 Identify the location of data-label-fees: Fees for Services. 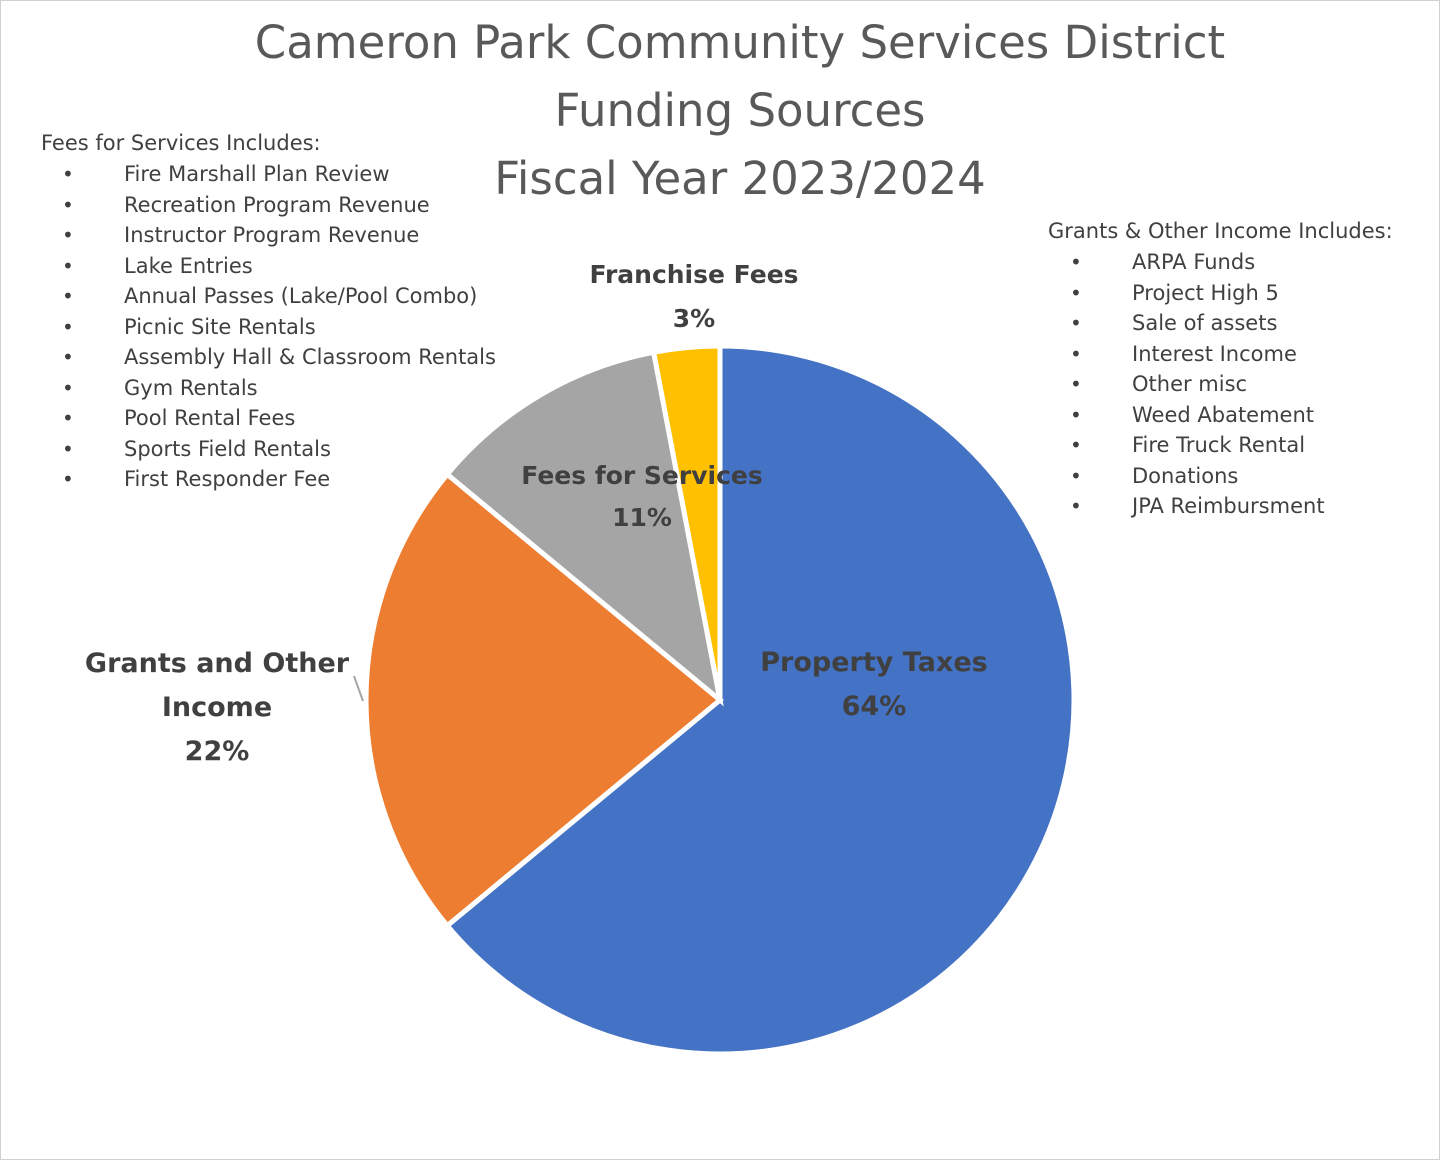
(641, 475).